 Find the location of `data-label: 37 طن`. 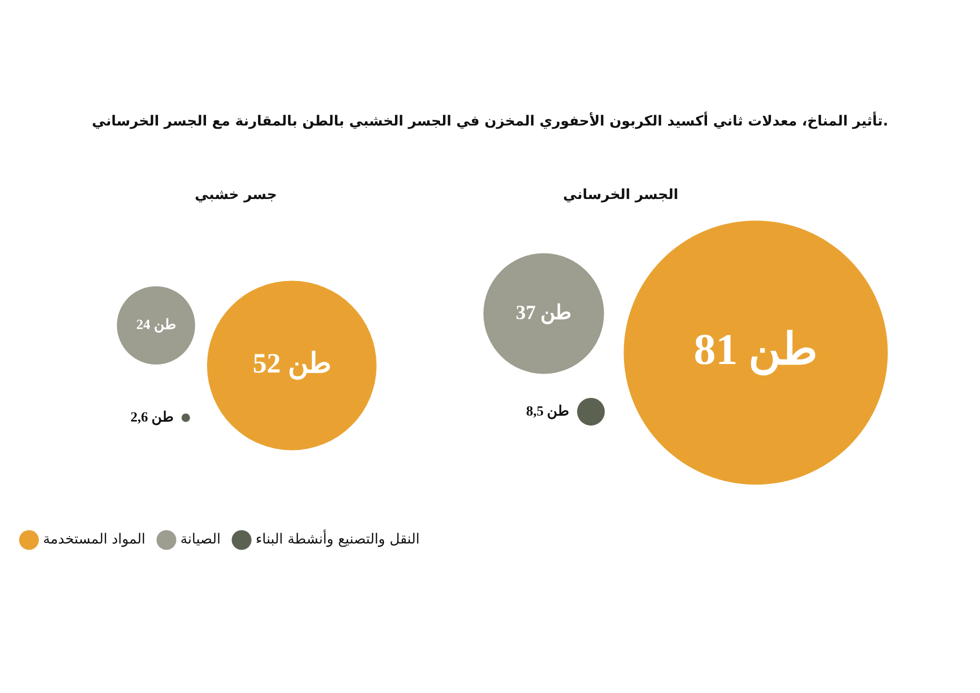

data-label: 37 طن is located at coordinates (544, 313).